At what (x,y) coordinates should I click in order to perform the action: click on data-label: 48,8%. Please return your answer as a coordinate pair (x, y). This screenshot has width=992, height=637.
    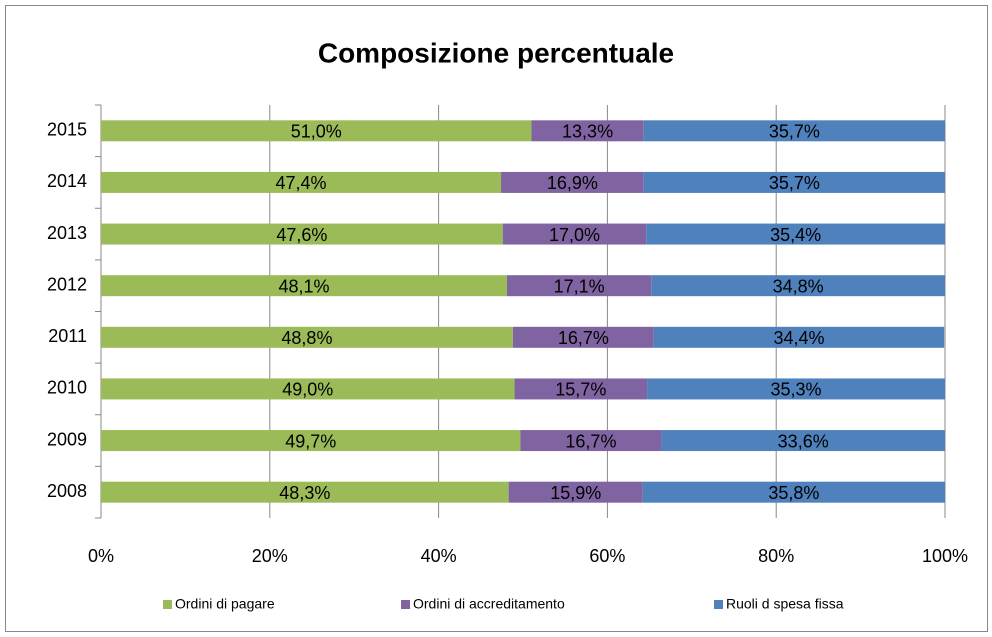
    Looking at the image, I should click on (306, 338).